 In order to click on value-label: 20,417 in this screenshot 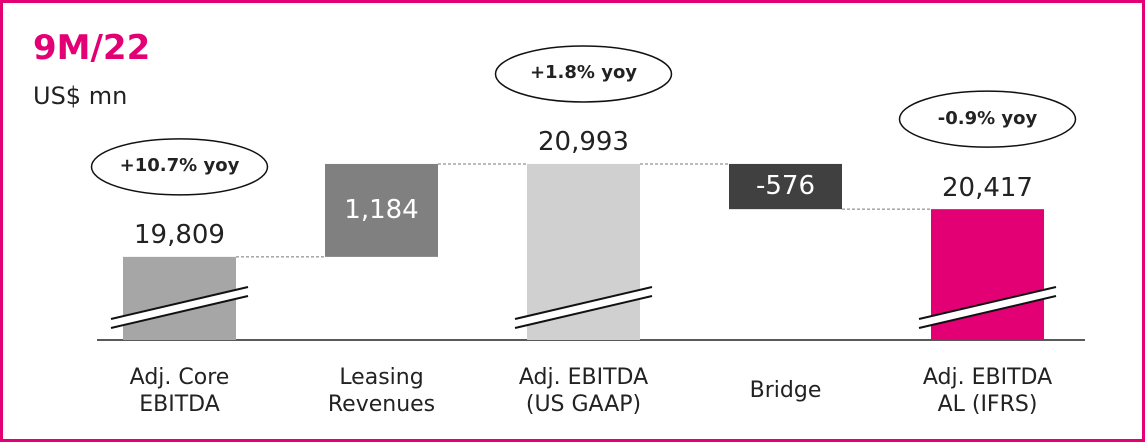, I will do `click(987, 187)`.